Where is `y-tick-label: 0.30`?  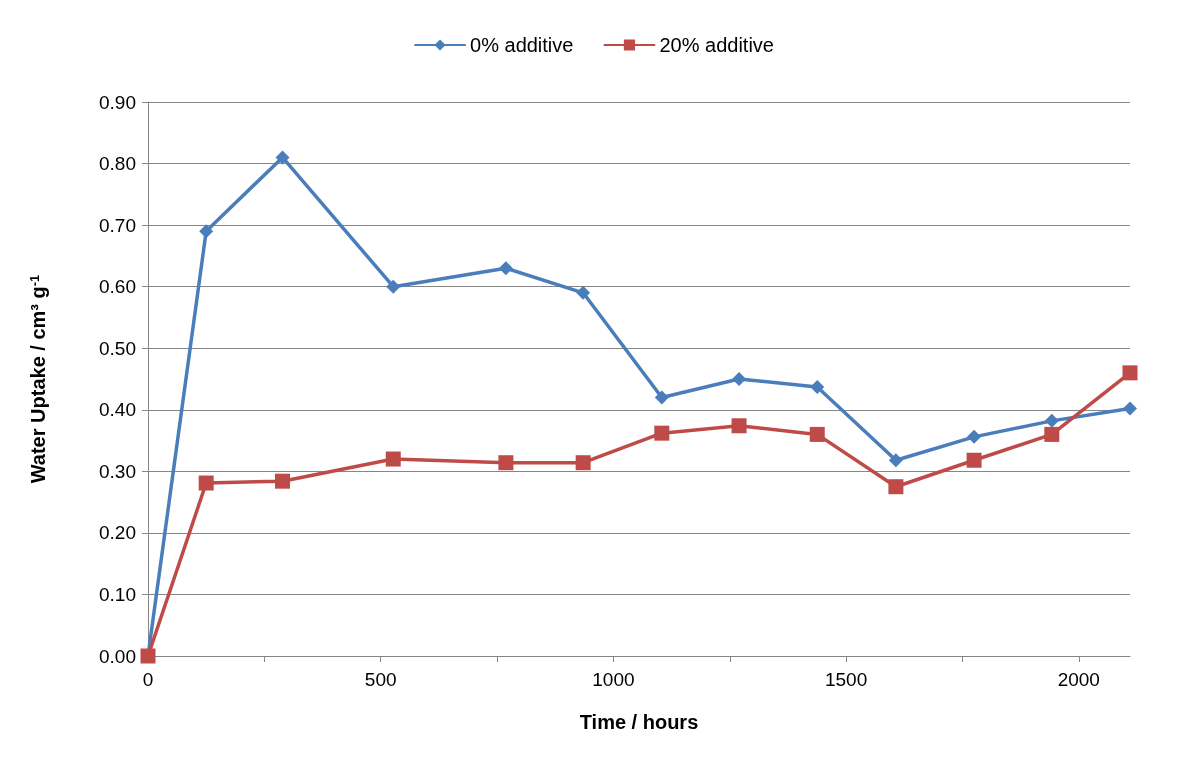
y-tick-label: 0.30 is located at coordinates (117, 471).